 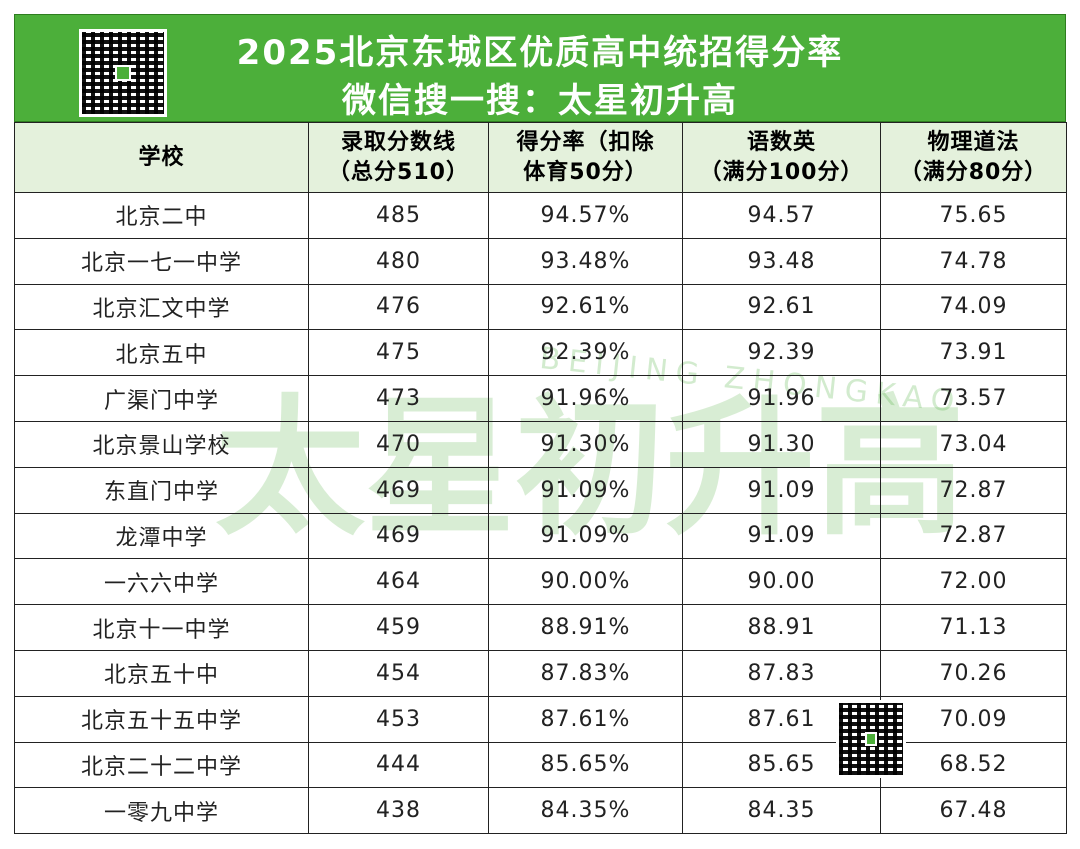 I want to click on cell: 93.48%, so click(x=585, y=261).